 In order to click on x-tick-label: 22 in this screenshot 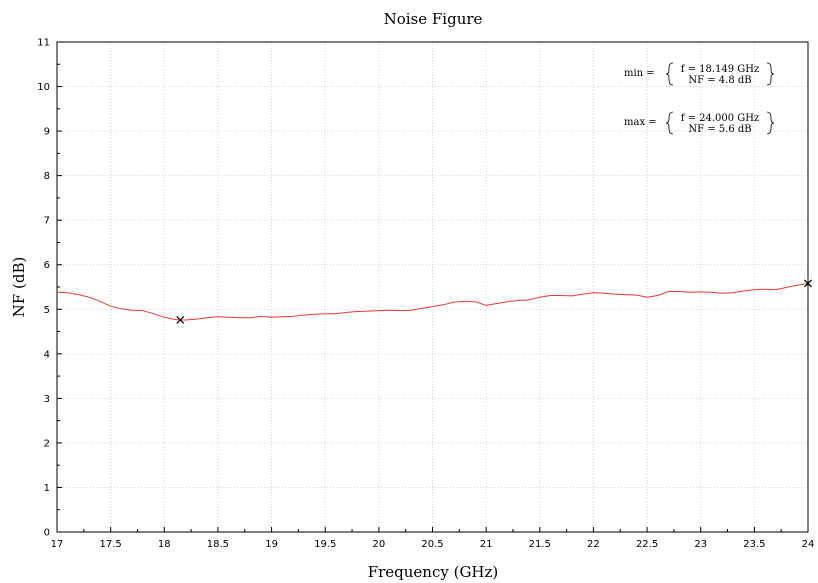, I will do `click(593, 544)`.